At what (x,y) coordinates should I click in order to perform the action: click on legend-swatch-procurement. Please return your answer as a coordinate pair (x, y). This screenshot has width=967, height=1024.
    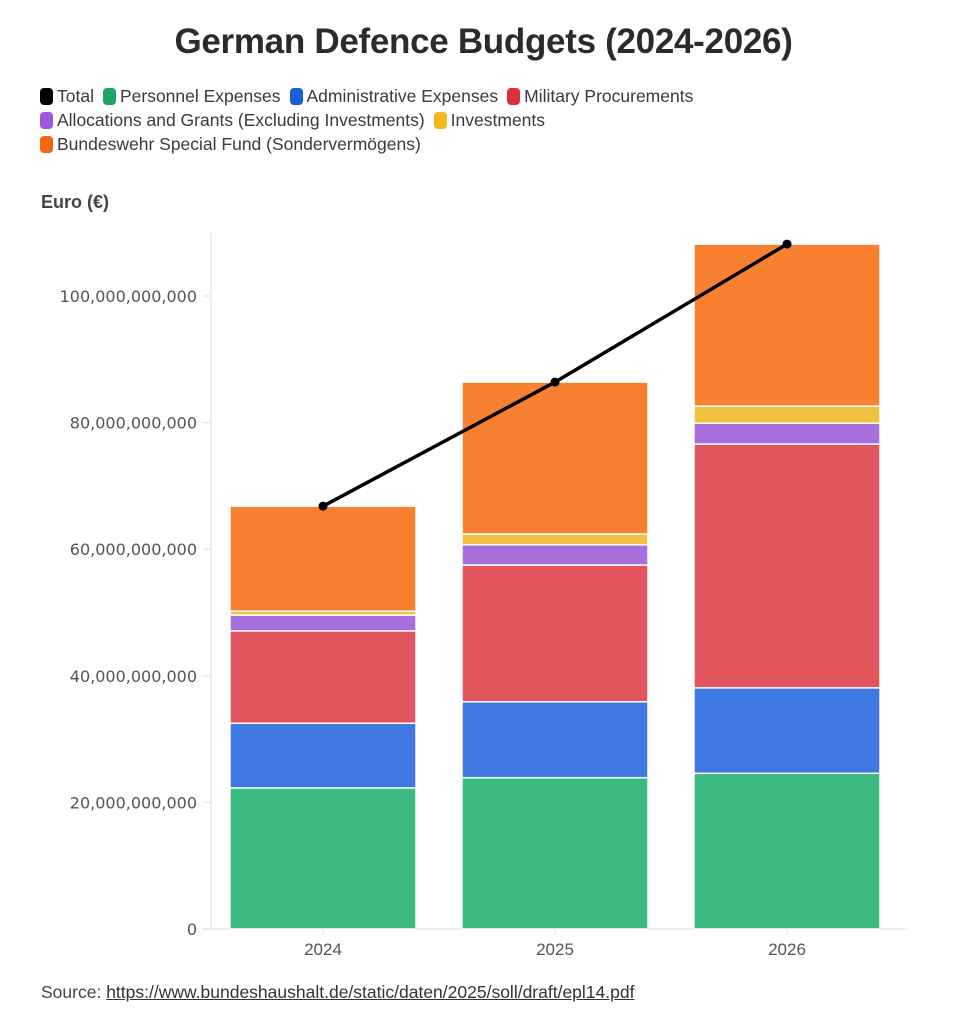
    Looking at the image, I should click on (514, 96).